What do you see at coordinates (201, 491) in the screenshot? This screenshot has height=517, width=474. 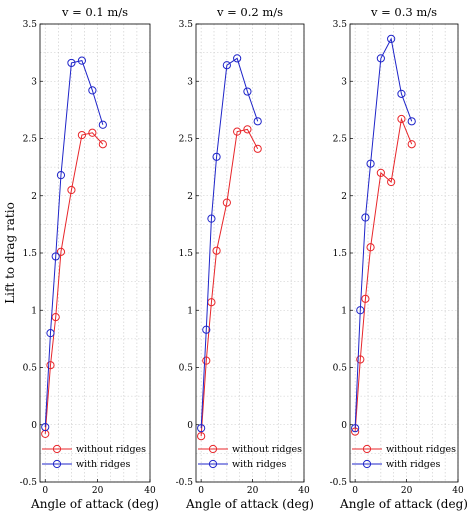 I see `x-tick-label: 0` at bounding box center [201, 491].